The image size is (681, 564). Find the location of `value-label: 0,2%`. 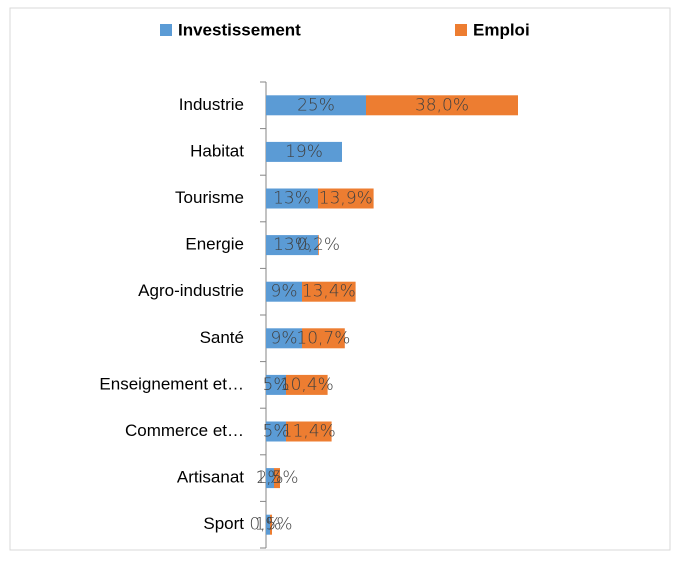

value-label: 0,2% is located at coordinates (318, 245).